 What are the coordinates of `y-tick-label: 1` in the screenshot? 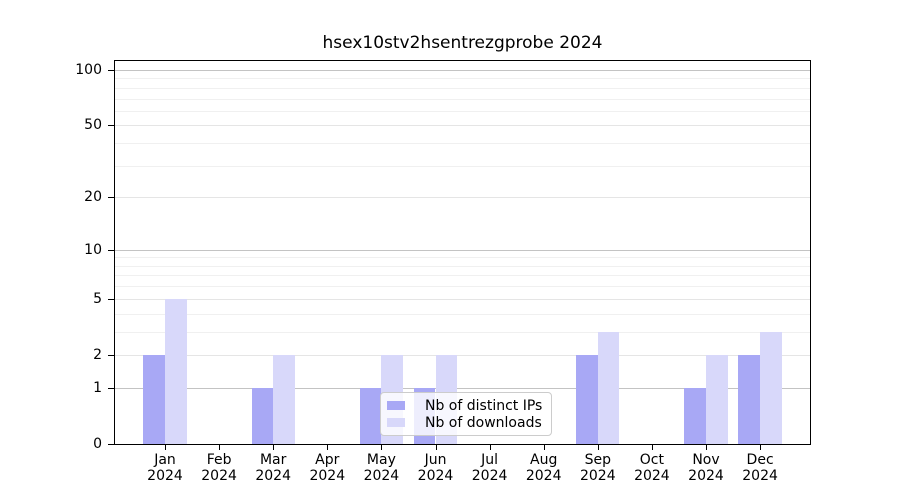 It's located at (97, 387).